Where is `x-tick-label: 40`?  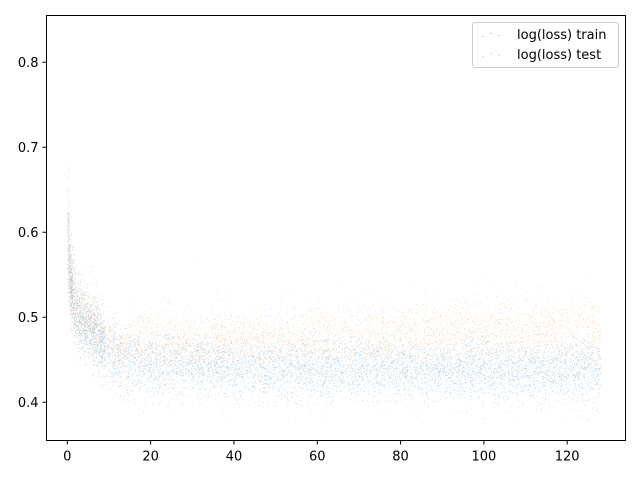 x-tick-label: 40 is located at coordinates (234, 457).